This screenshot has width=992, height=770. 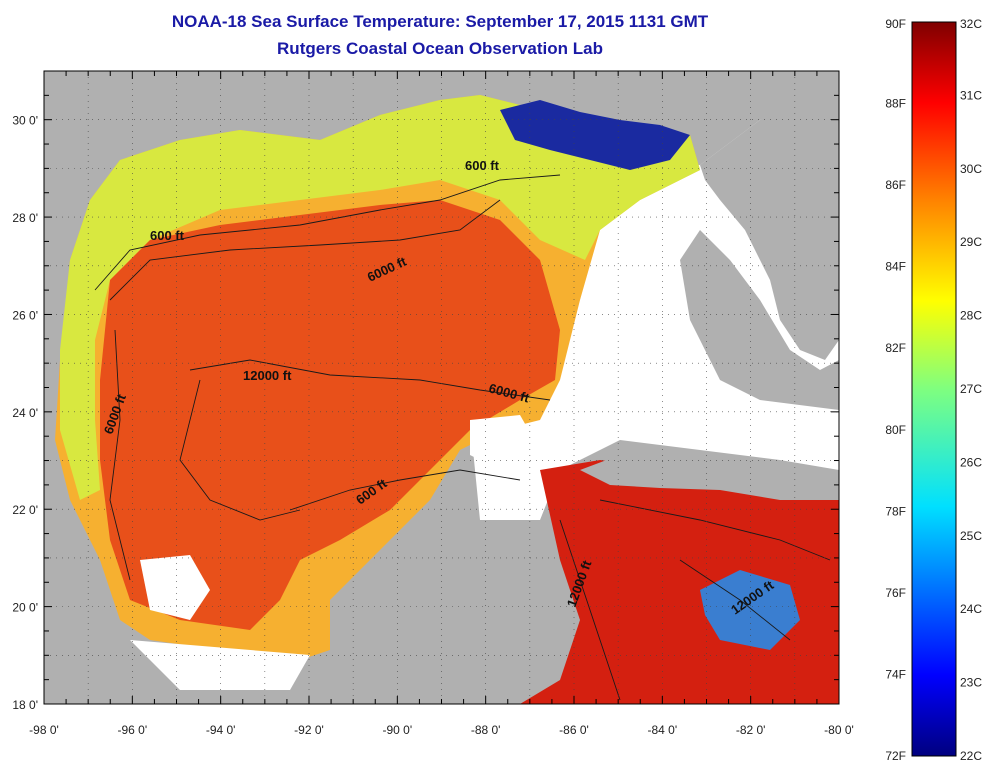 I want to click on colorbar, so click(x=934, y=389).